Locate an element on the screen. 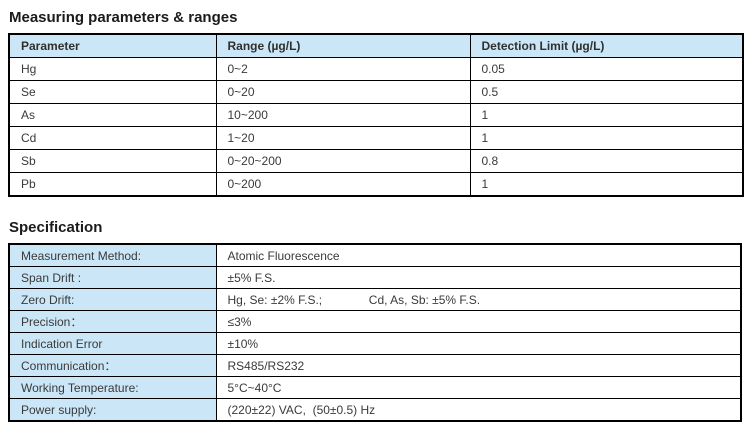  header-parameter: Parameter is located at coordinates (112, 45).